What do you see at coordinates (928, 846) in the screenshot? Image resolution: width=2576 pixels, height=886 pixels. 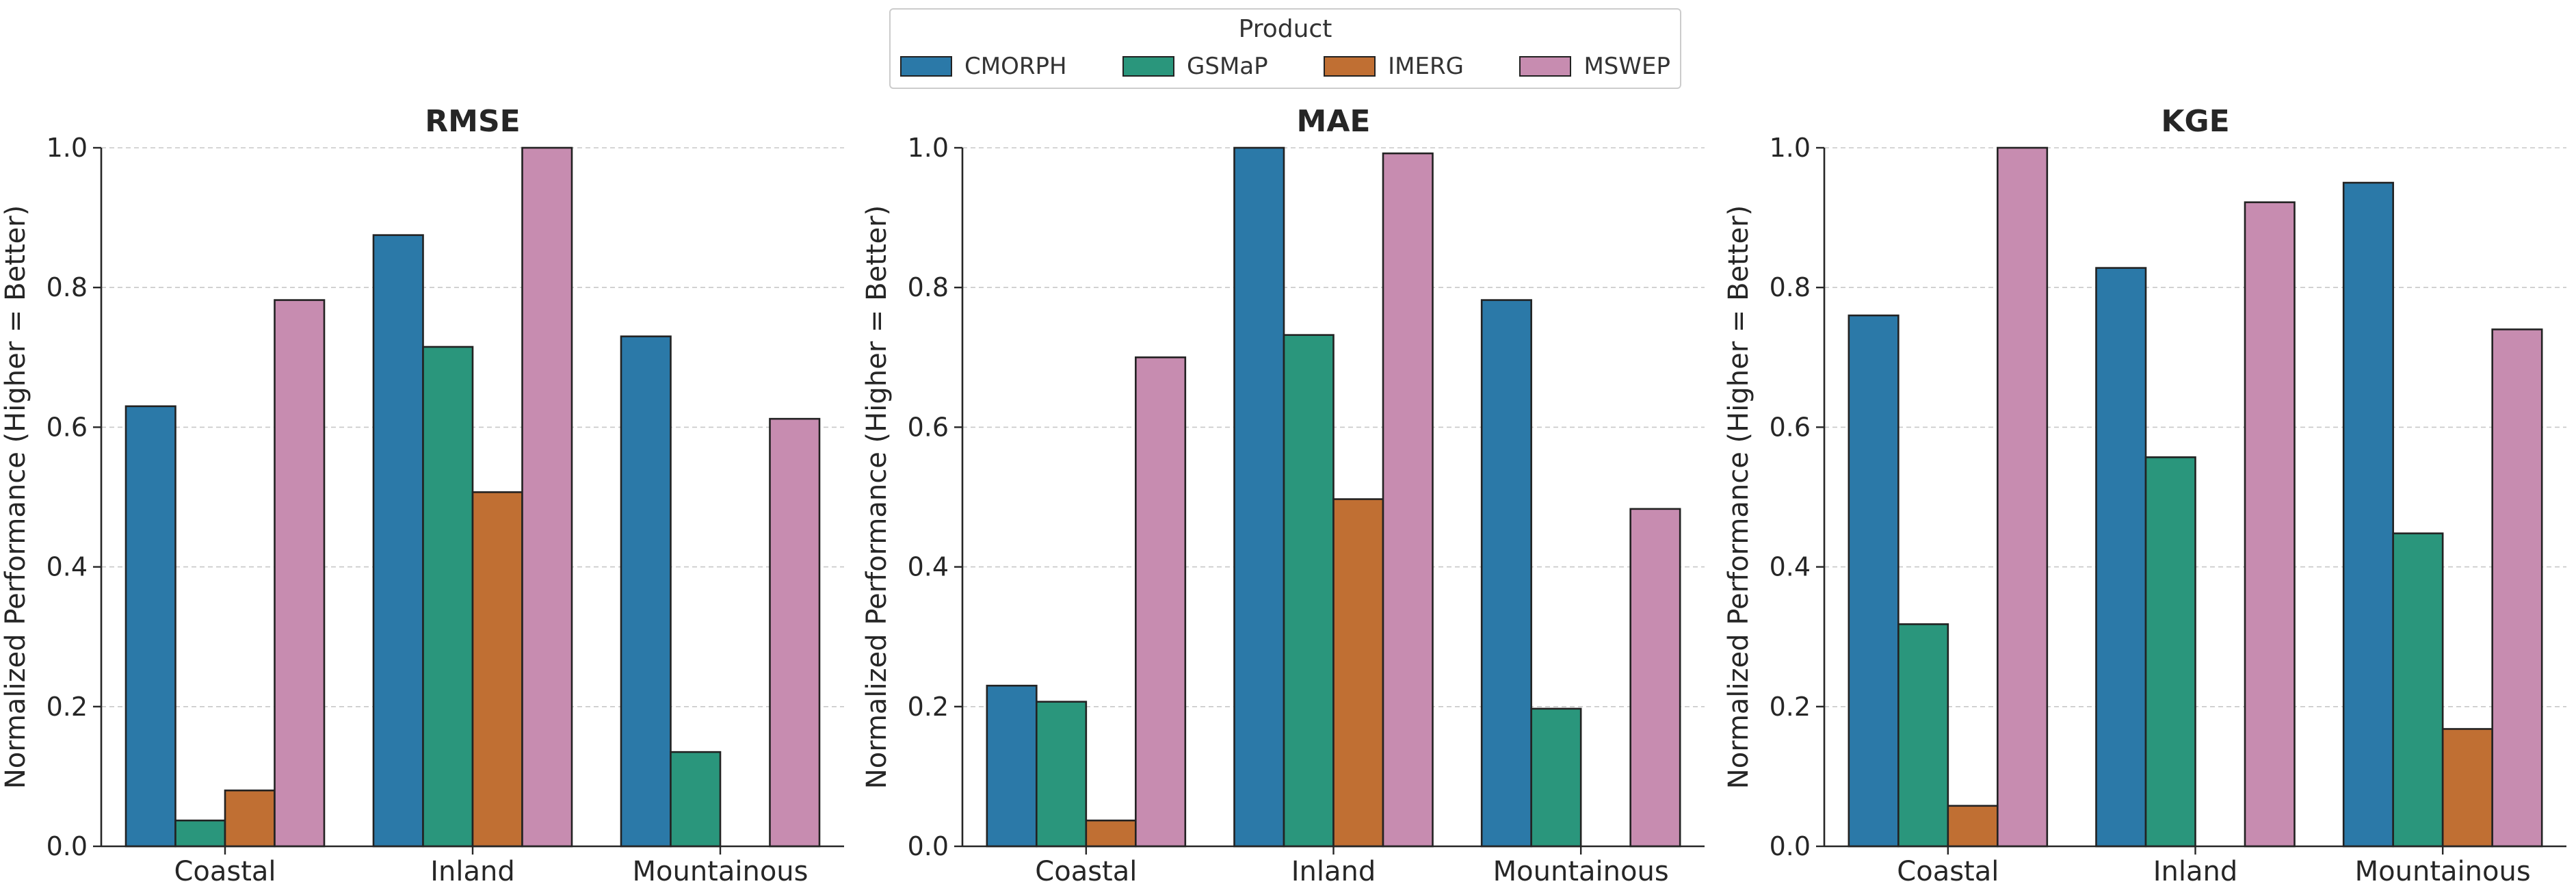 I see `panel-mae-ytick-label: 0.0` at bounding box center [928, 846].